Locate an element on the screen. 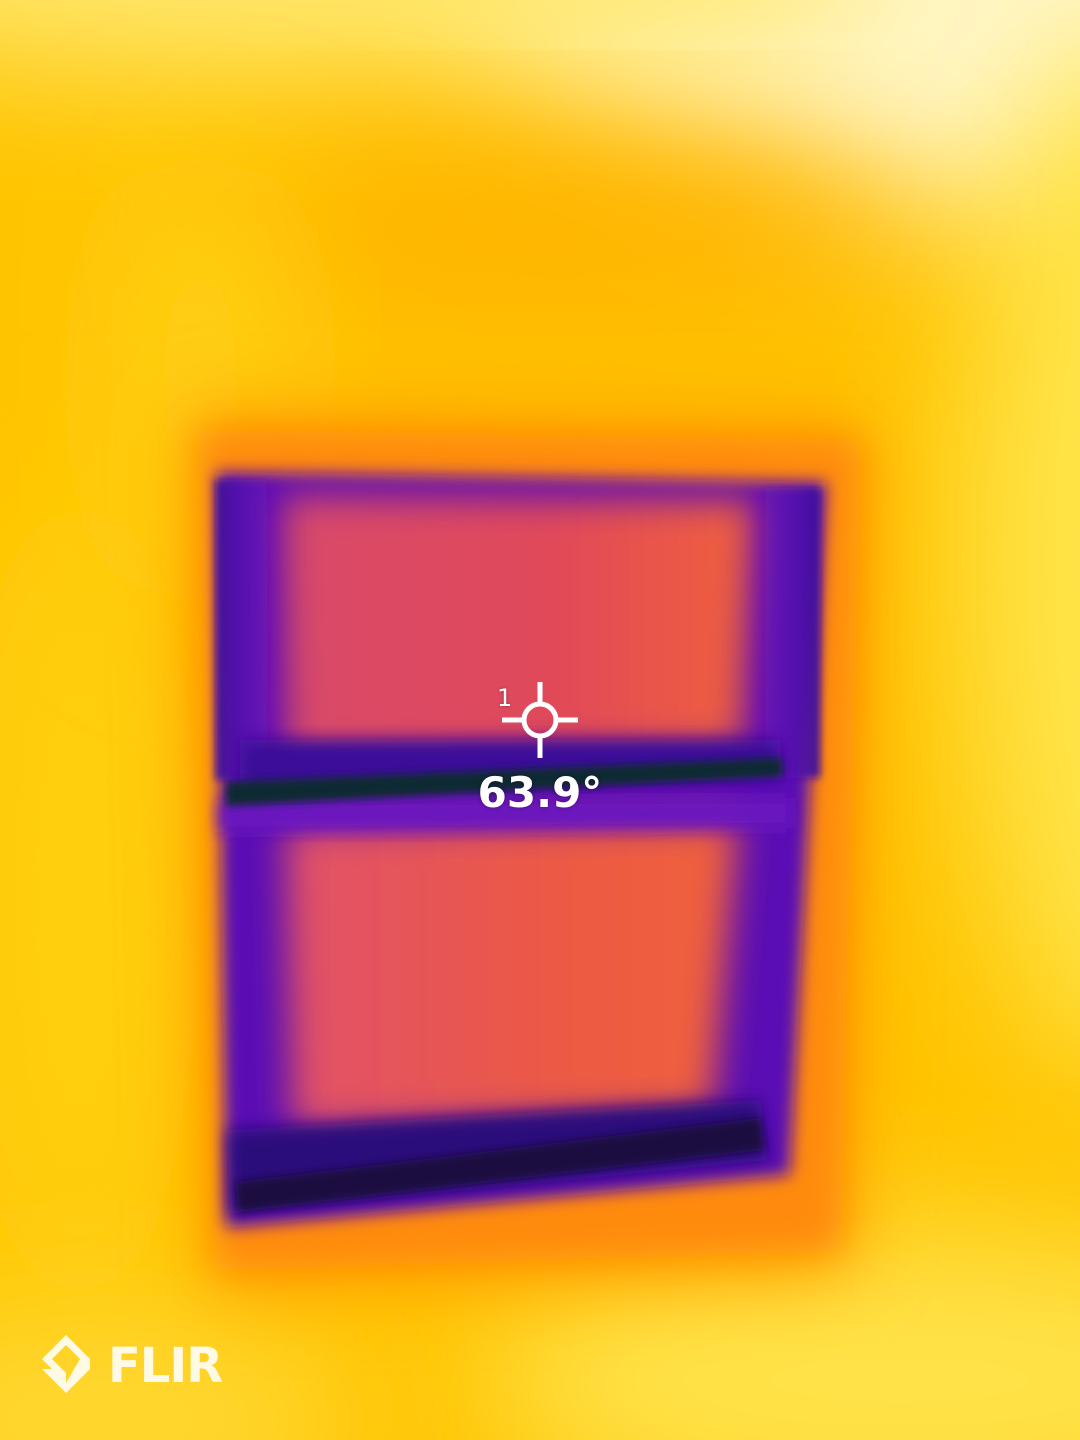 The height and width of the screenshot is (1440, 1080). spot-meter-label: 1 is located at coordinates (505, 698).